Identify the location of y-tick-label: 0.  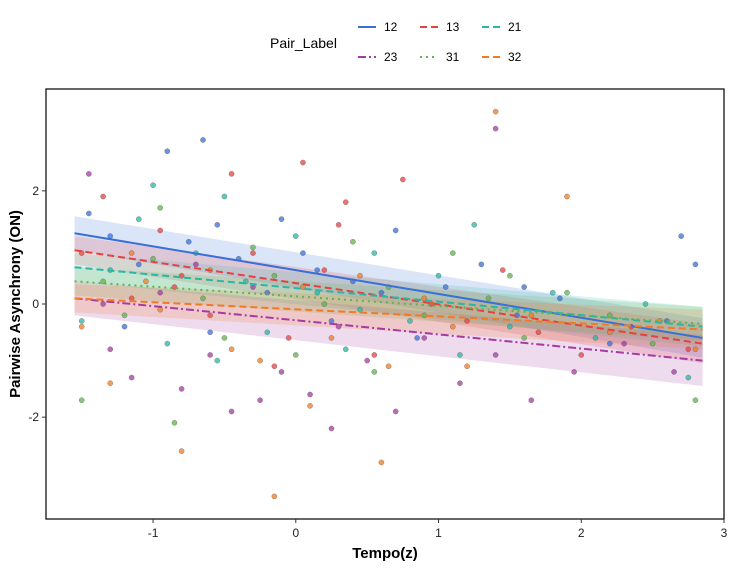
(35, 304).